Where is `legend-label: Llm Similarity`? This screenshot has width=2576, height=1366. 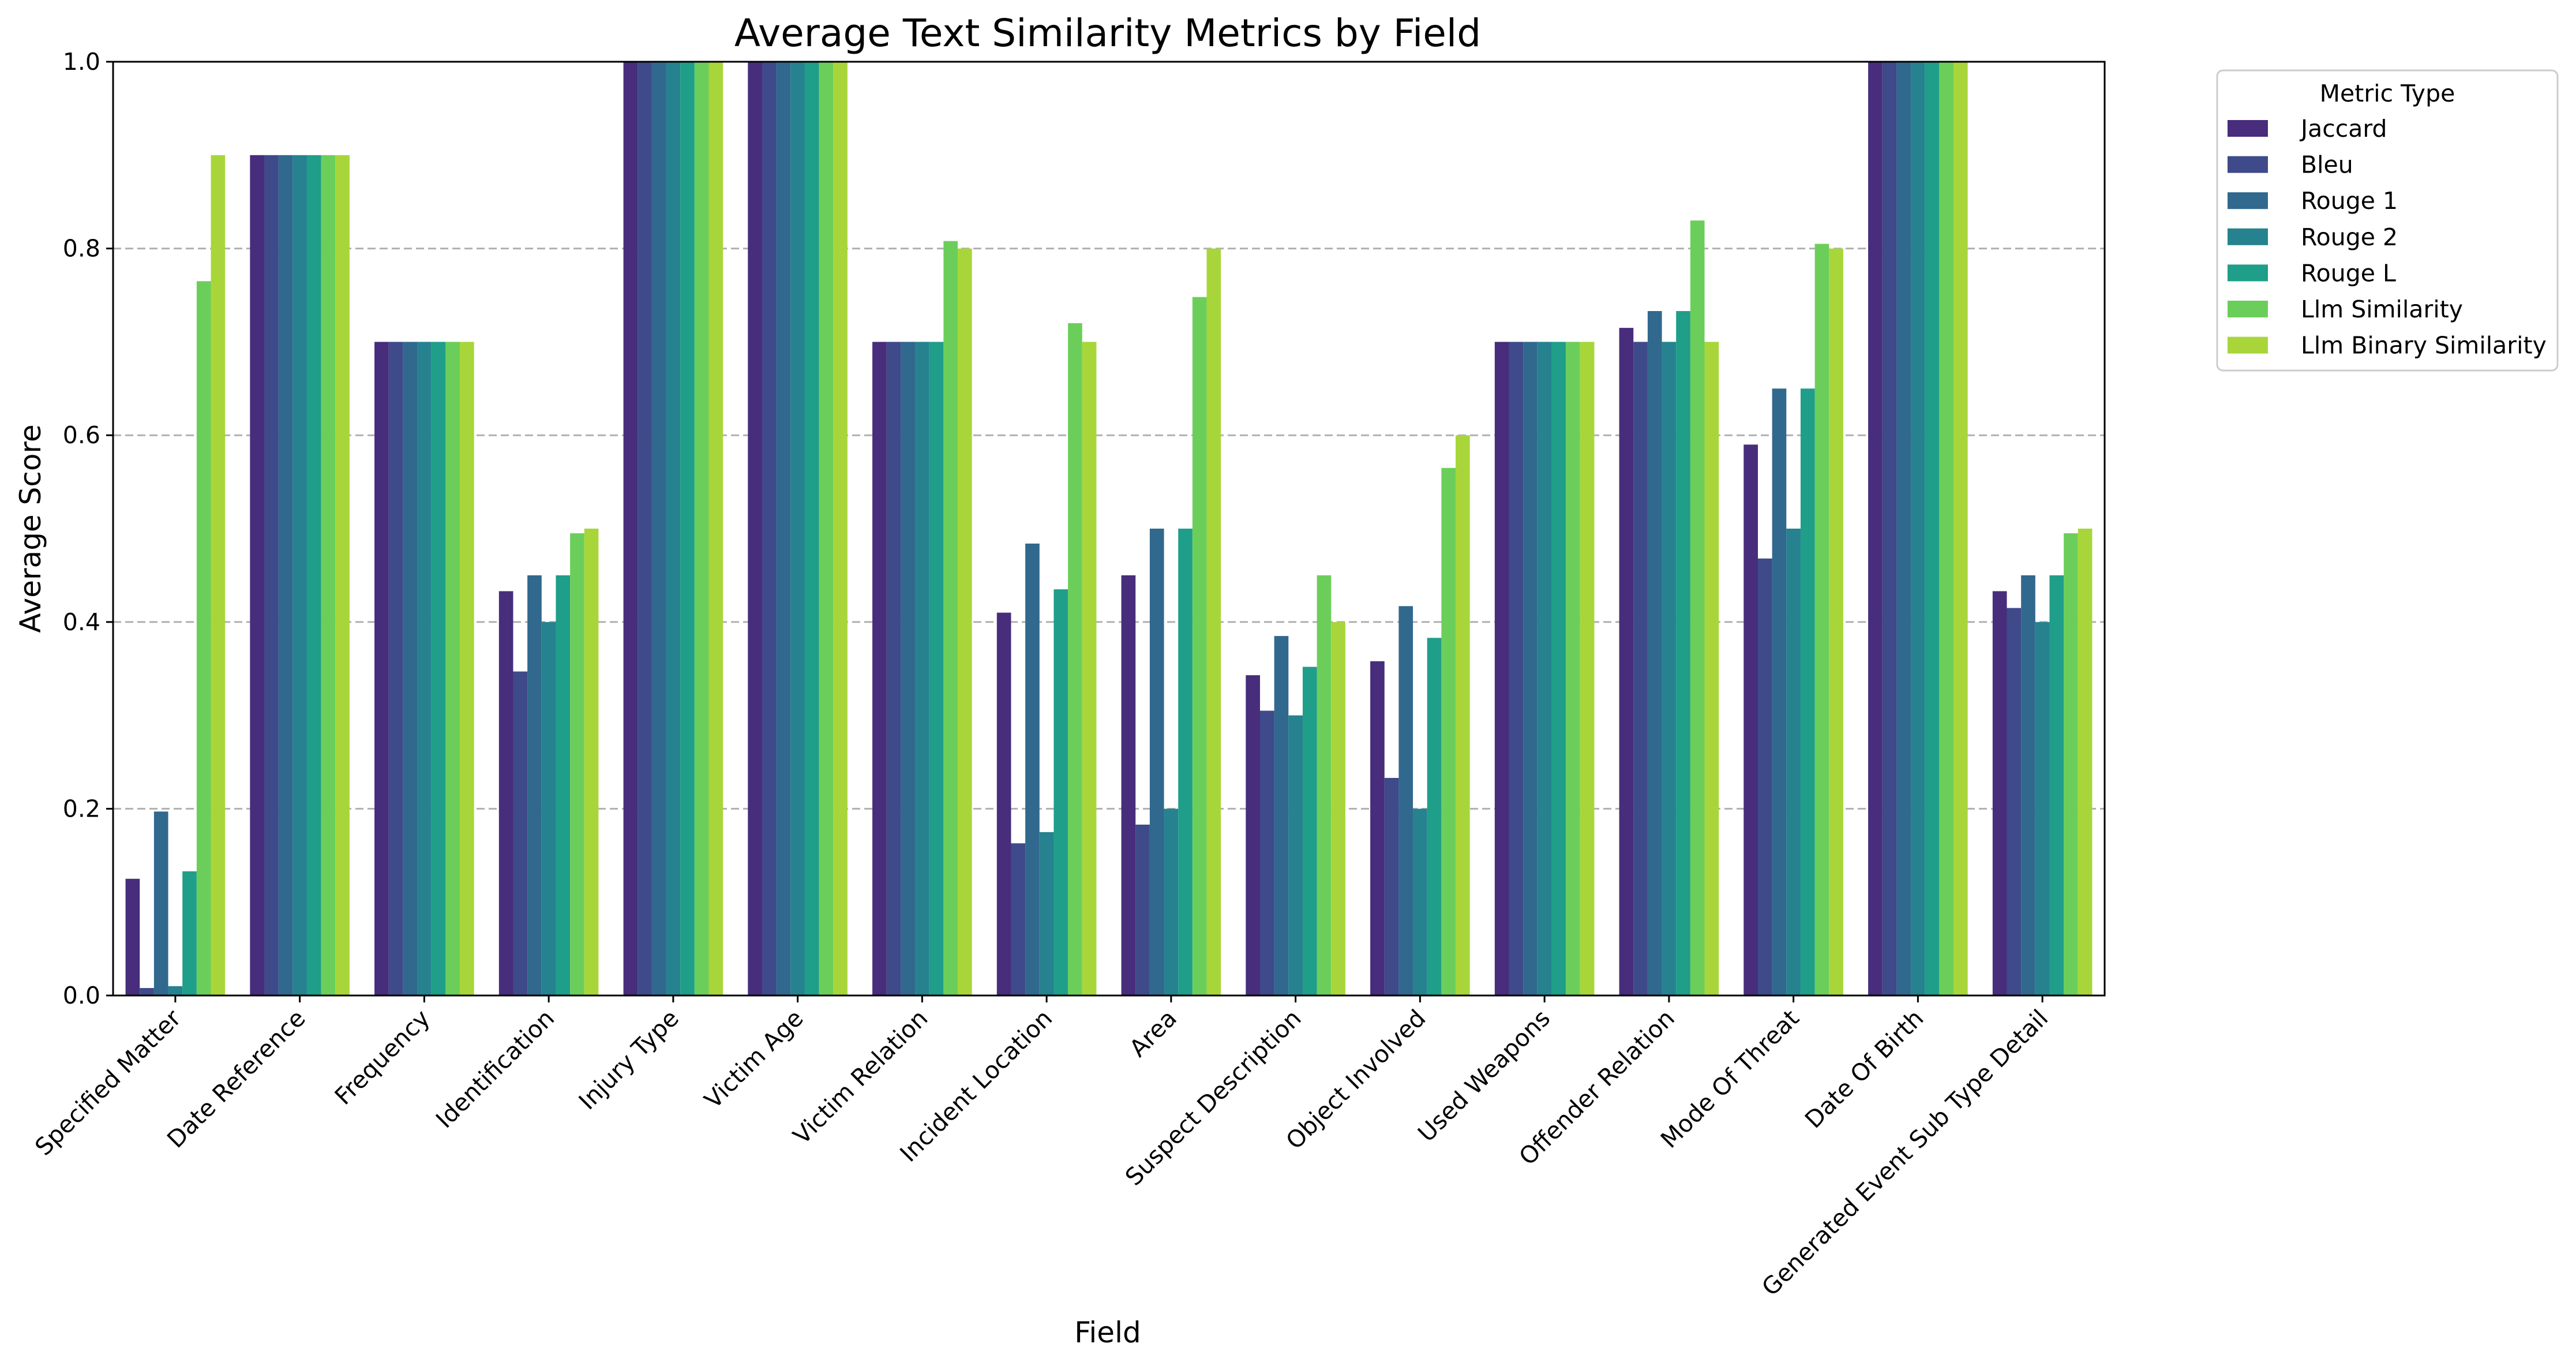
legend-label: Llm Similarity is located at coordinates (2382, 309).